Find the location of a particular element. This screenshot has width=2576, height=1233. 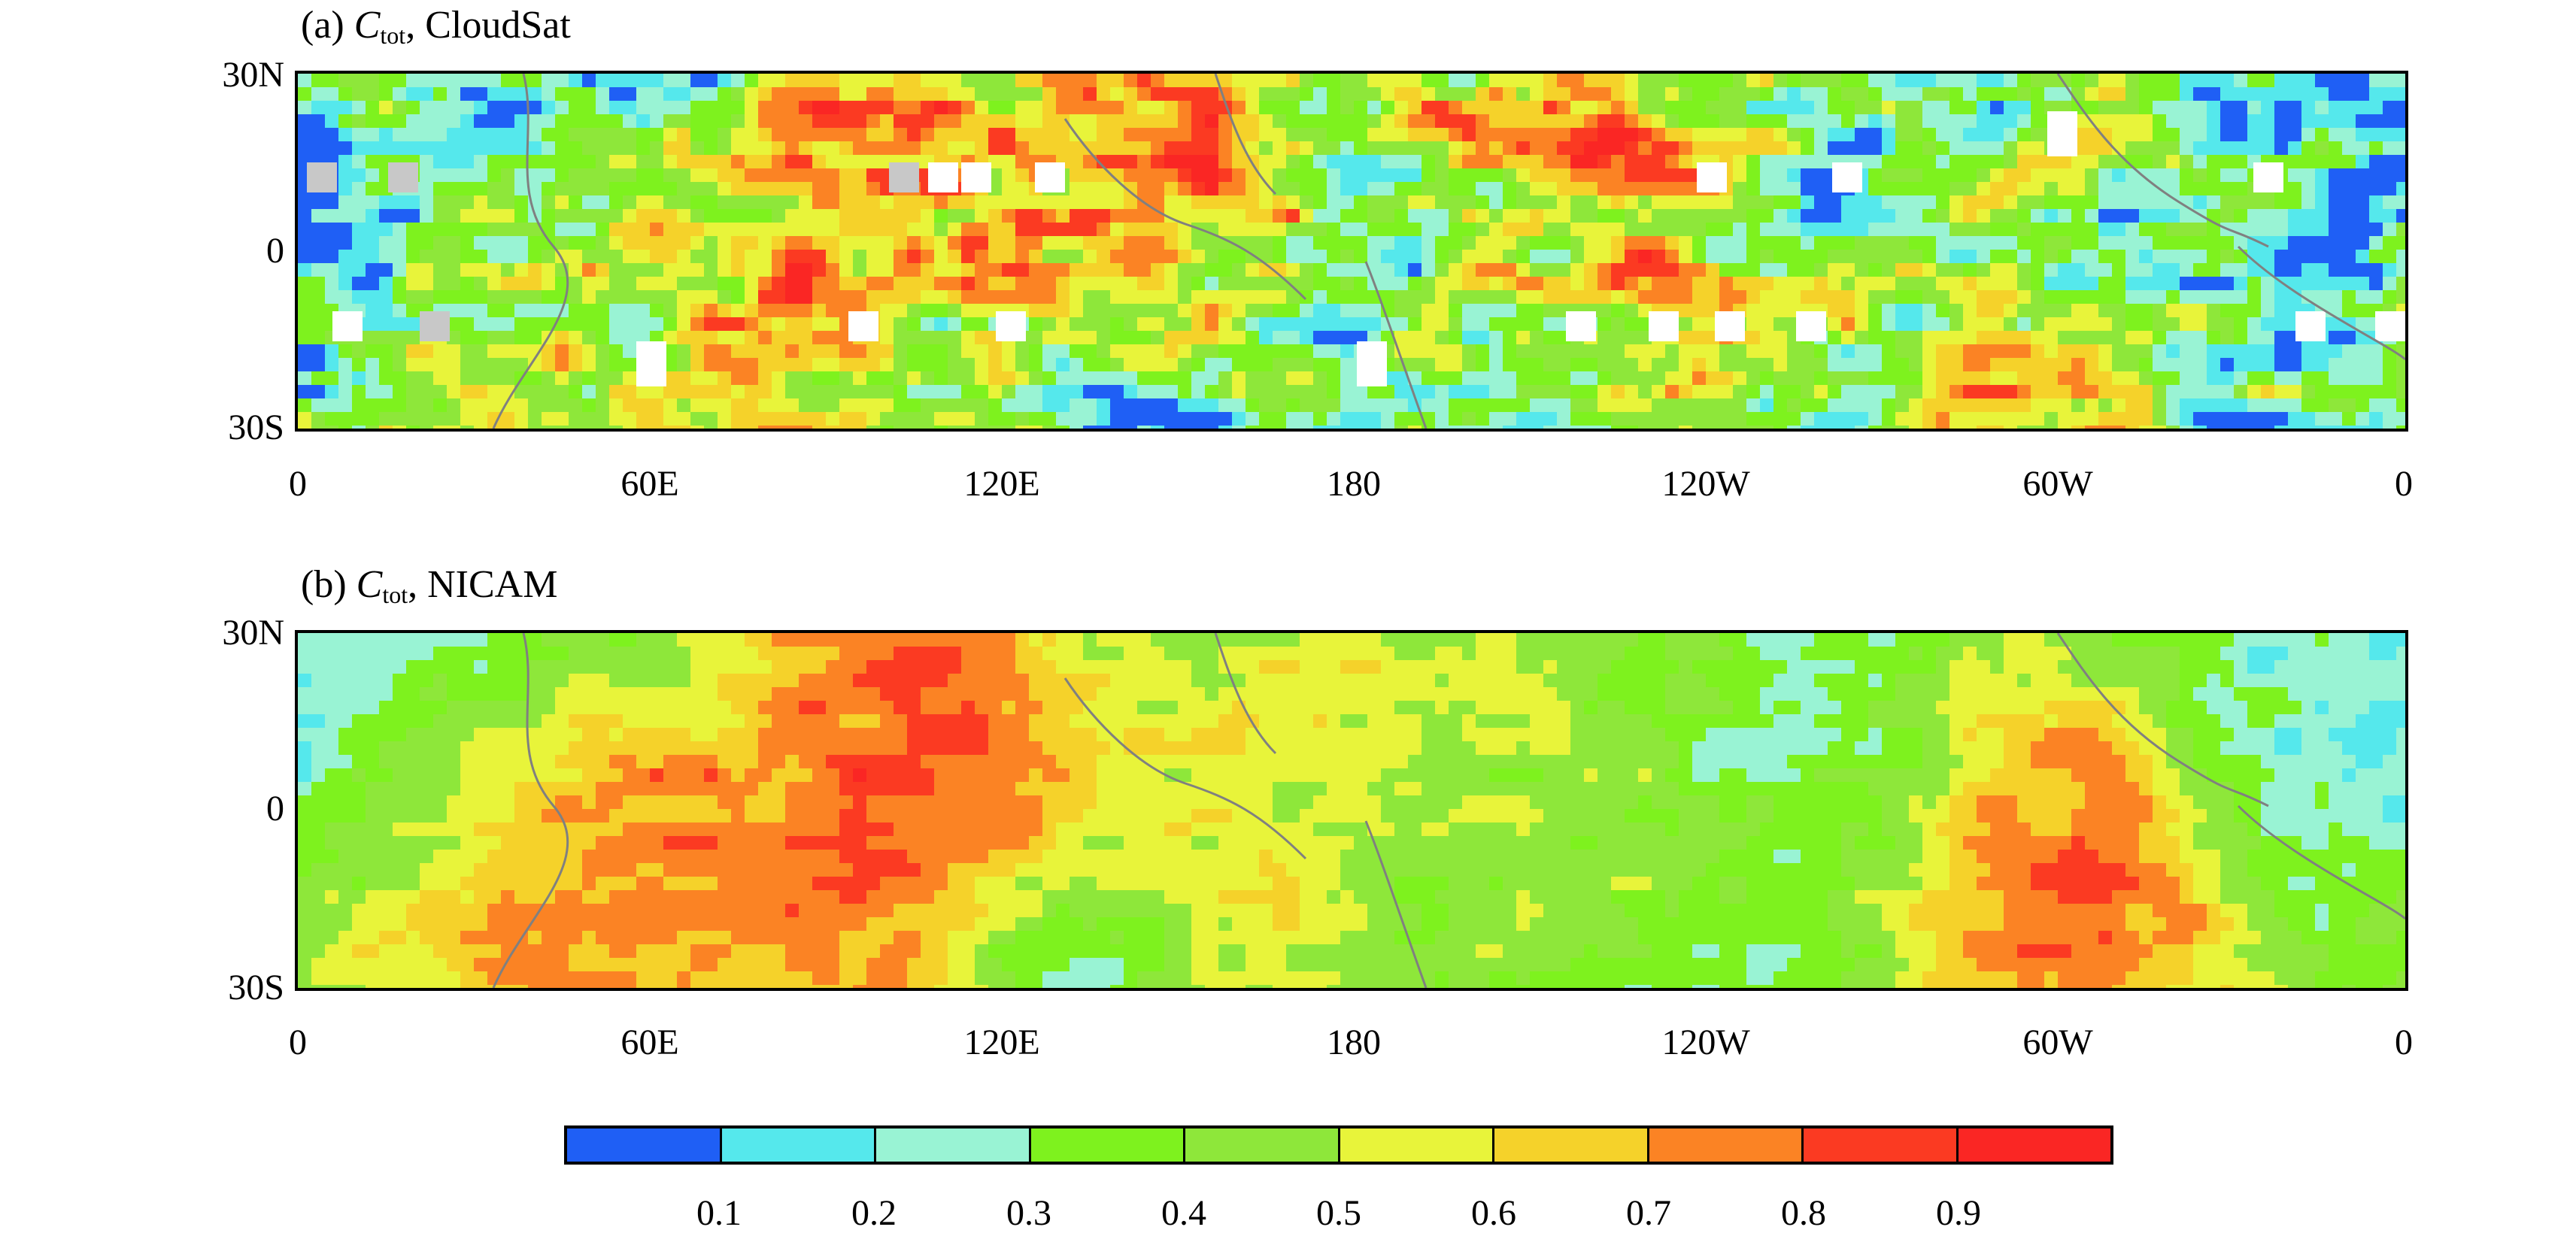

panel-b-title: (b) Ctot, NICAM is located at coordinates (429, 586).